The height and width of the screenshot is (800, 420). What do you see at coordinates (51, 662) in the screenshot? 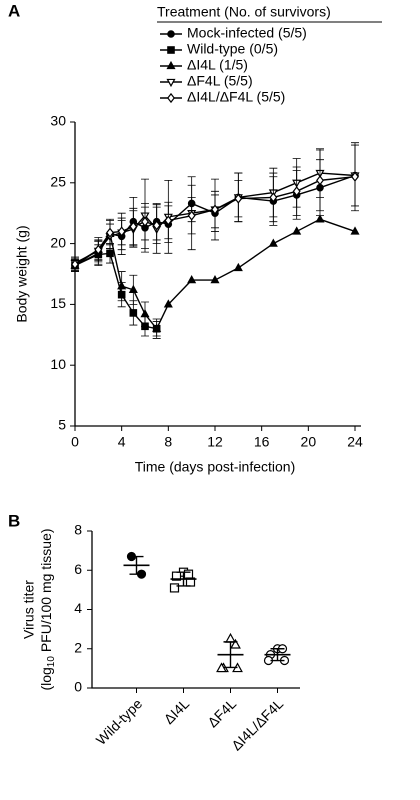
I see `y-label-subscript: 10` at bounding box center [51, 662].